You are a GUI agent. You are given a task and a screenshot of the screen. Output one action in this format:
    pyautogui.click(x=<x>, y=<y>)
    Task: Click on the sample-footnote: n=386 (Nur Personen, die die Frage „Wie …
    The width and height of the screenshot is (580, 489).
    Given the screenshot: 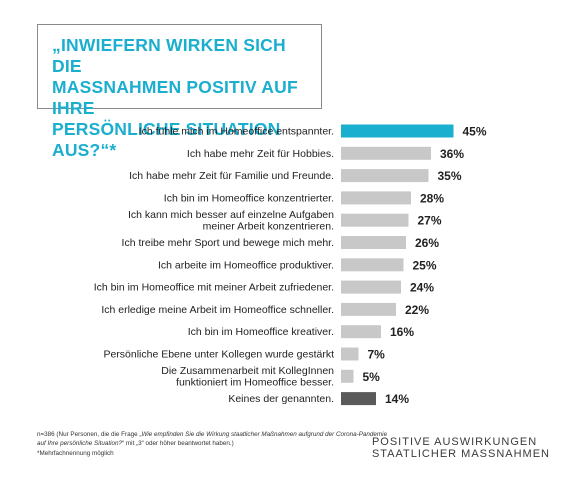 What is the action you would take?
    pyautogui.click(x=217, y=439)
    